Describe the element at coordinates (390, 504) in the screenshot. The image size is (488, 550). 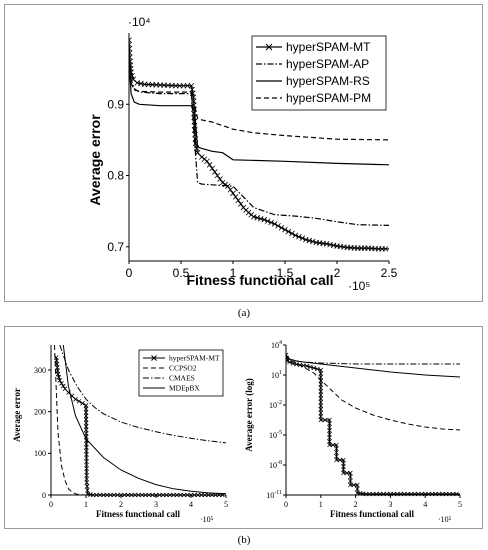
I see `chart-b-right-xtick-label: 3` at that location.